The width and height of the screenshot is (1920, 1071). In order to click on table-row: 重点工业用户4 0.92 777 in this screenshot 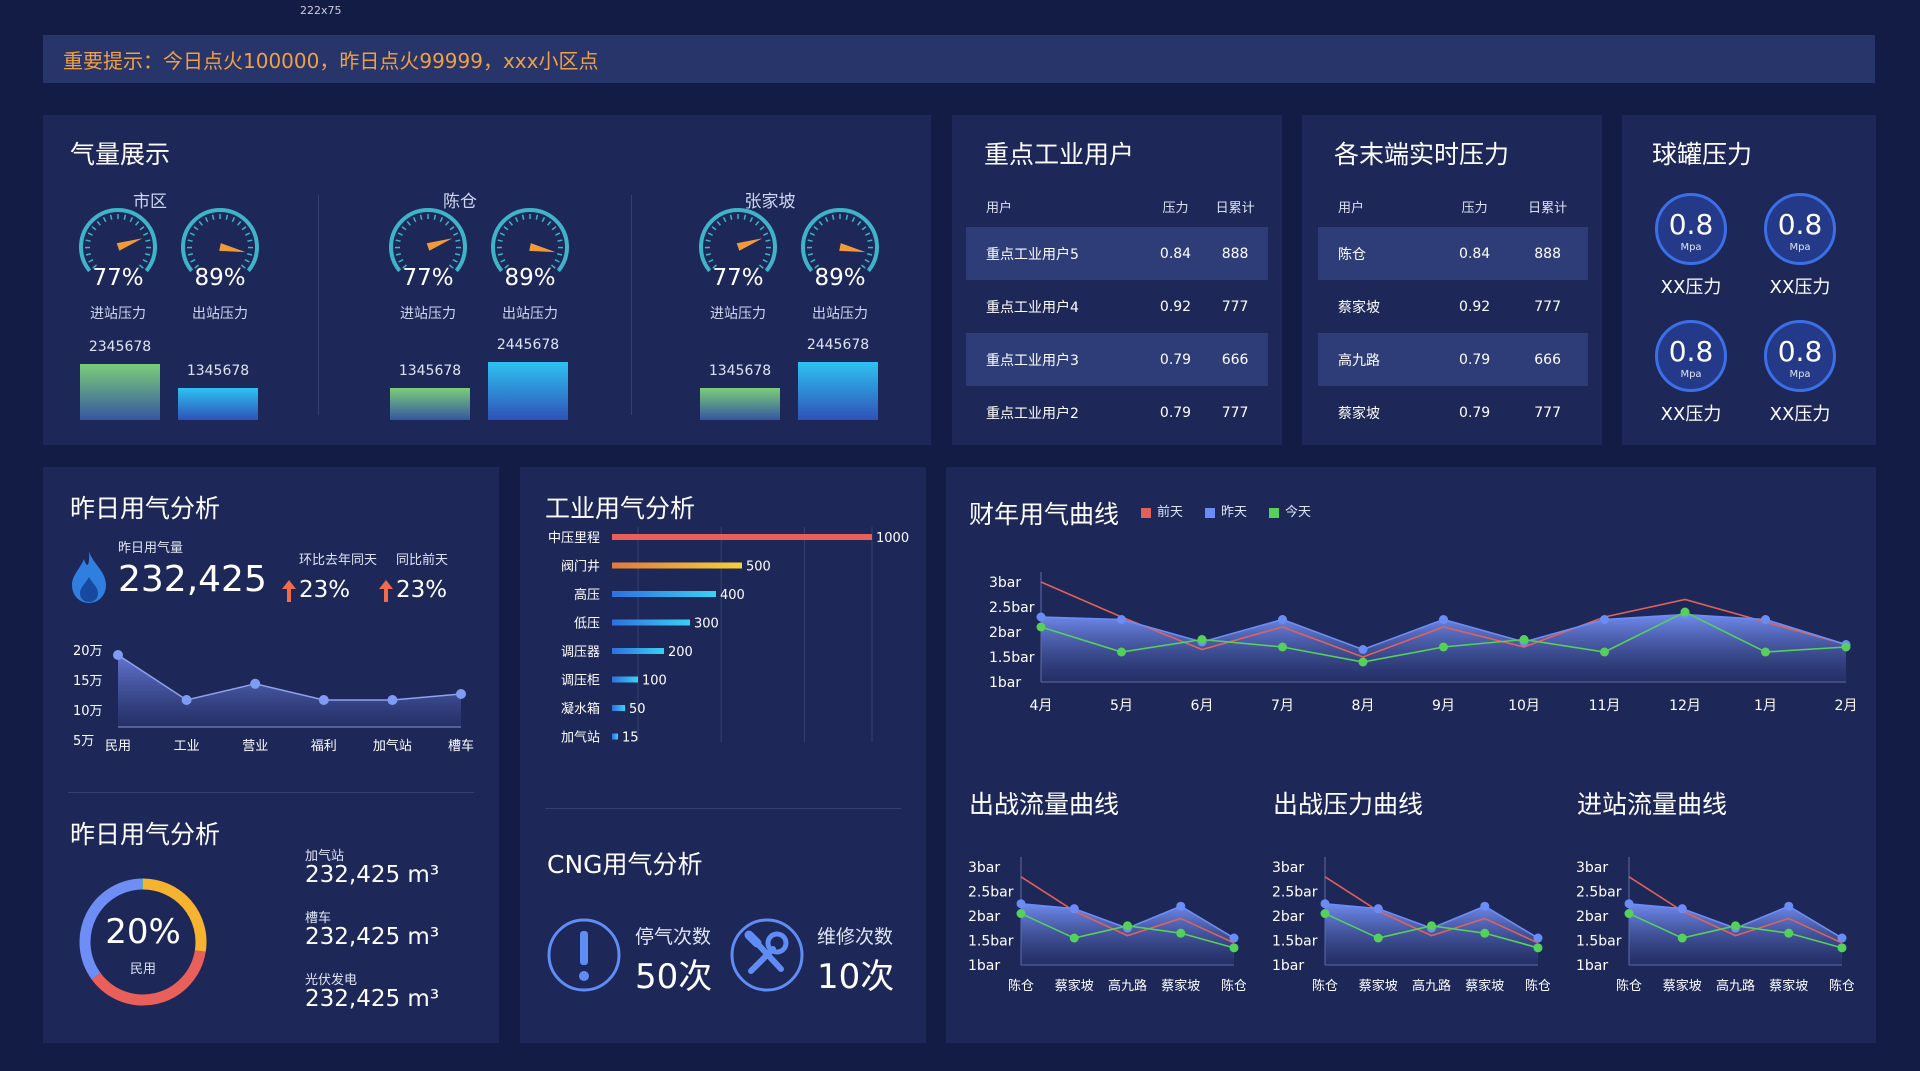, I will do `click(1117, 306)`.